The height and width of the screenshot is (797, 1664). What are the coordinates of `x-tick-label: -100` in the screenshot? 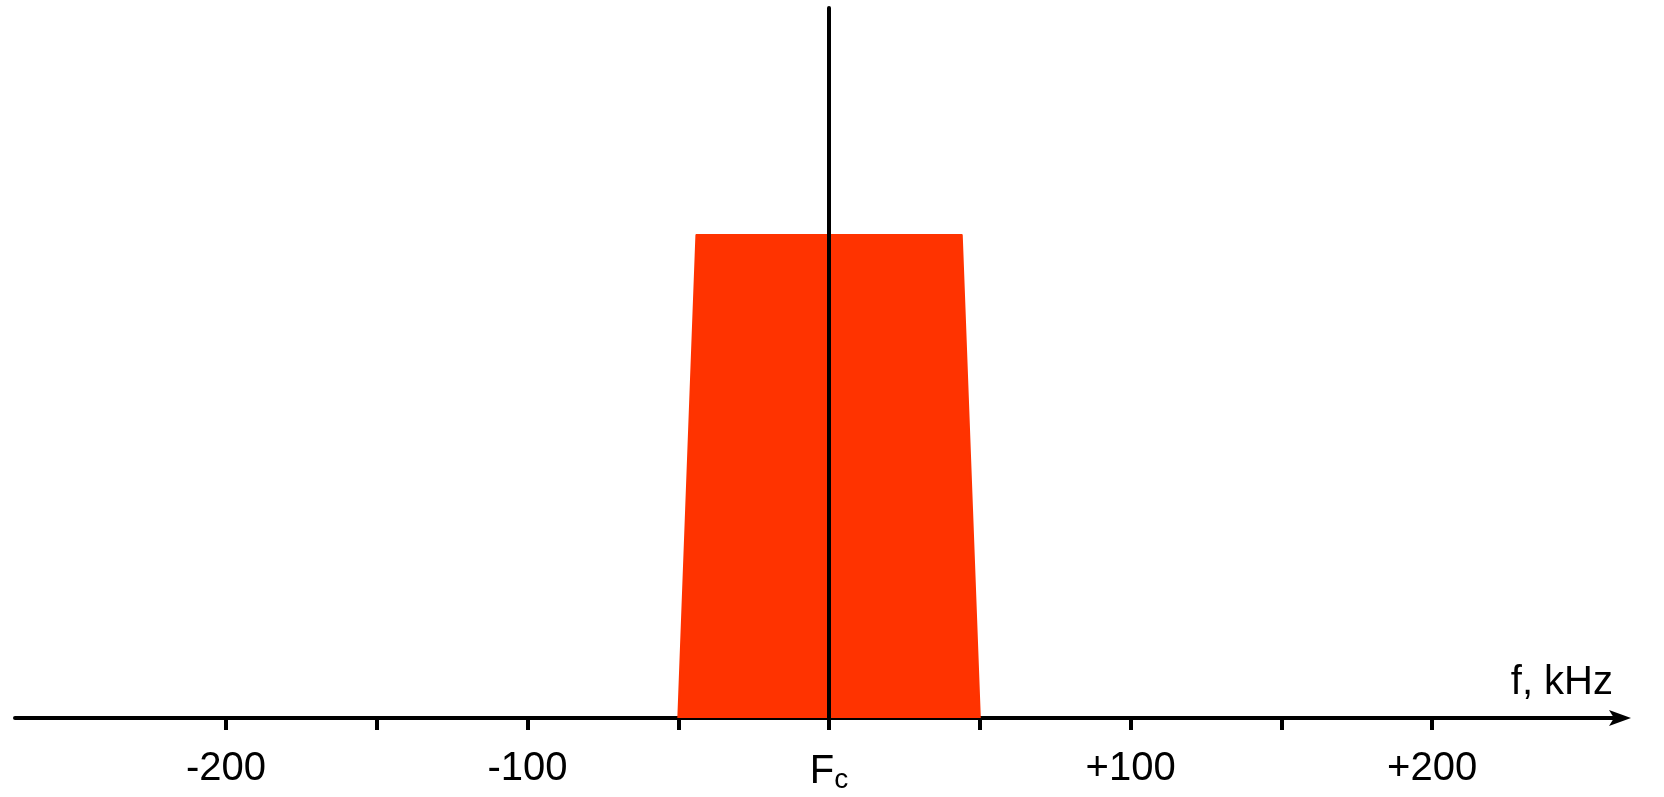 It's located at (527, 766).